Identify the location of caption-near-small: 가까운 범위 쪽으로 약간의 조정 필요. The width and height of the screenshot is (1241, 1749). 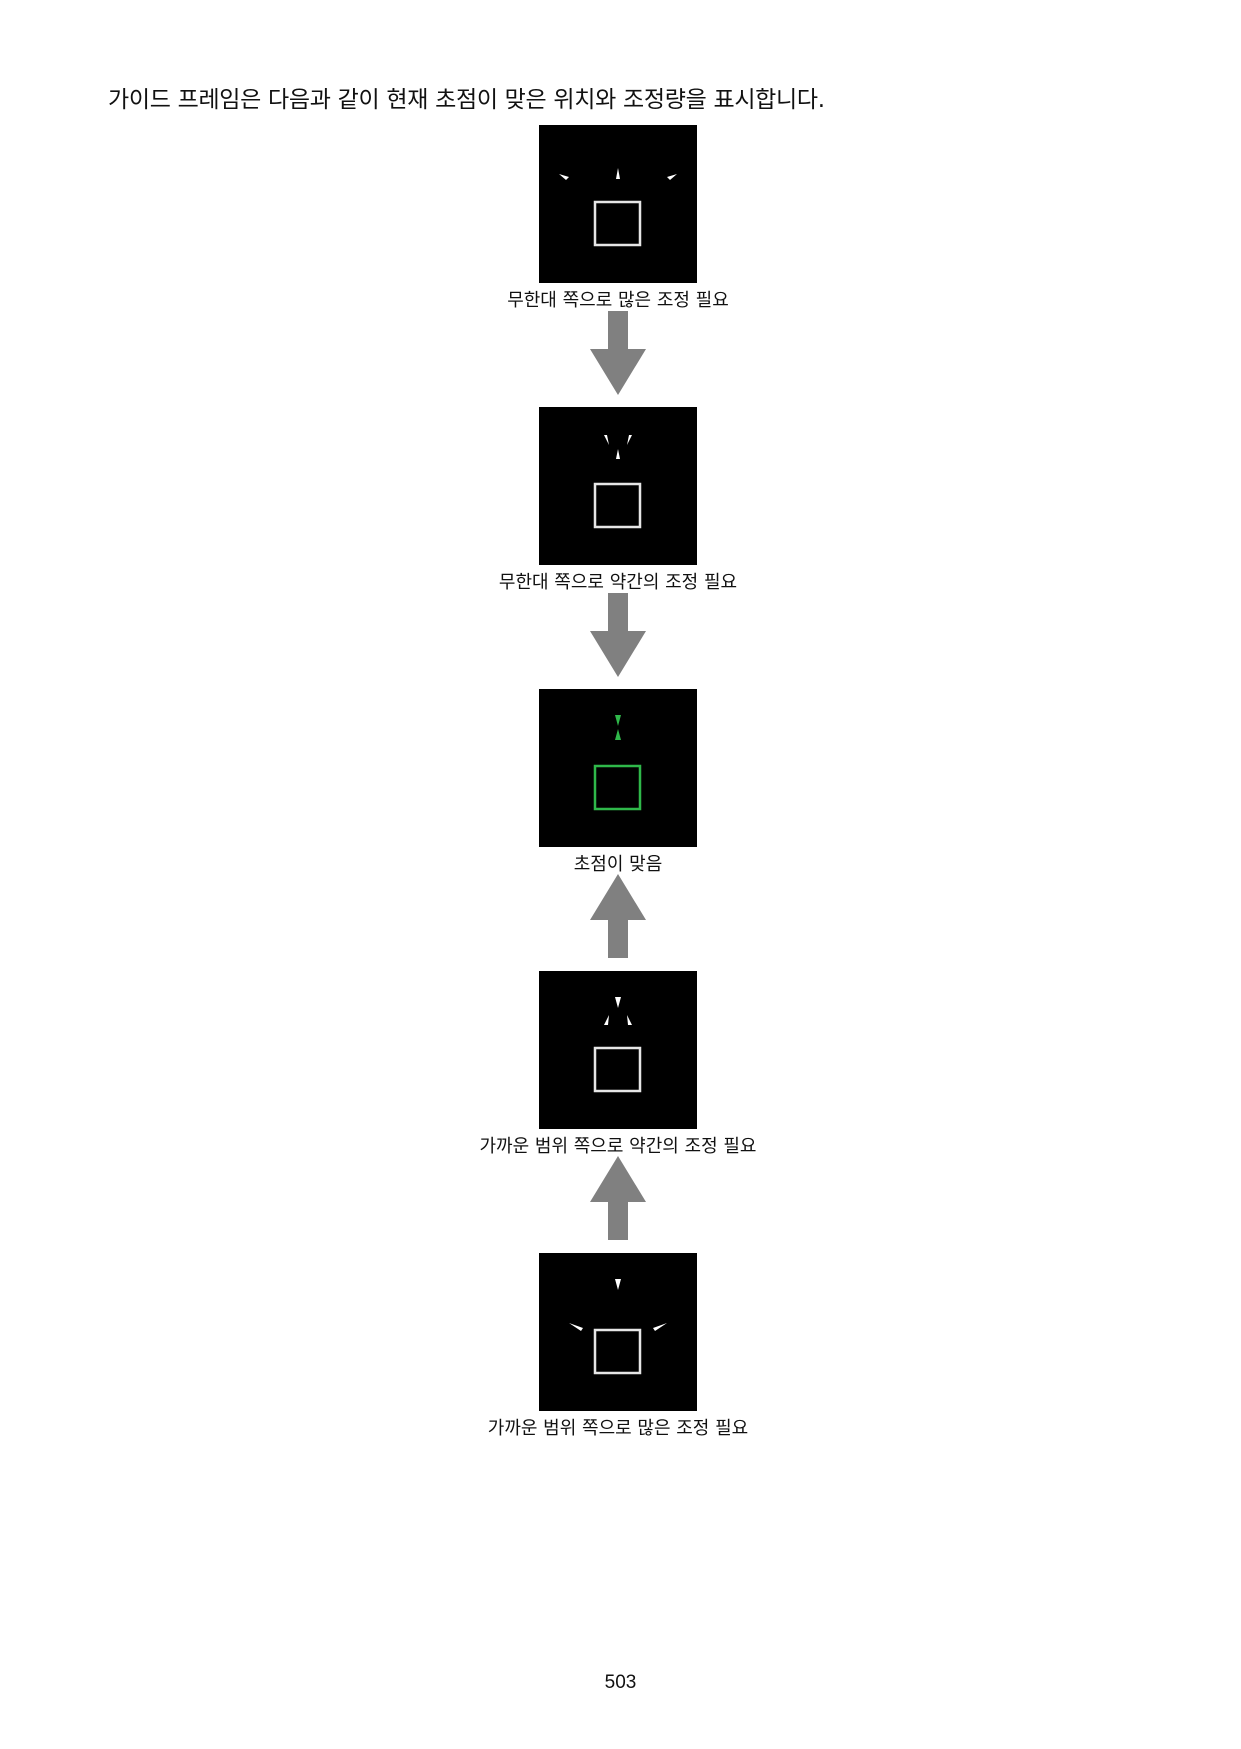
(618, 1146).